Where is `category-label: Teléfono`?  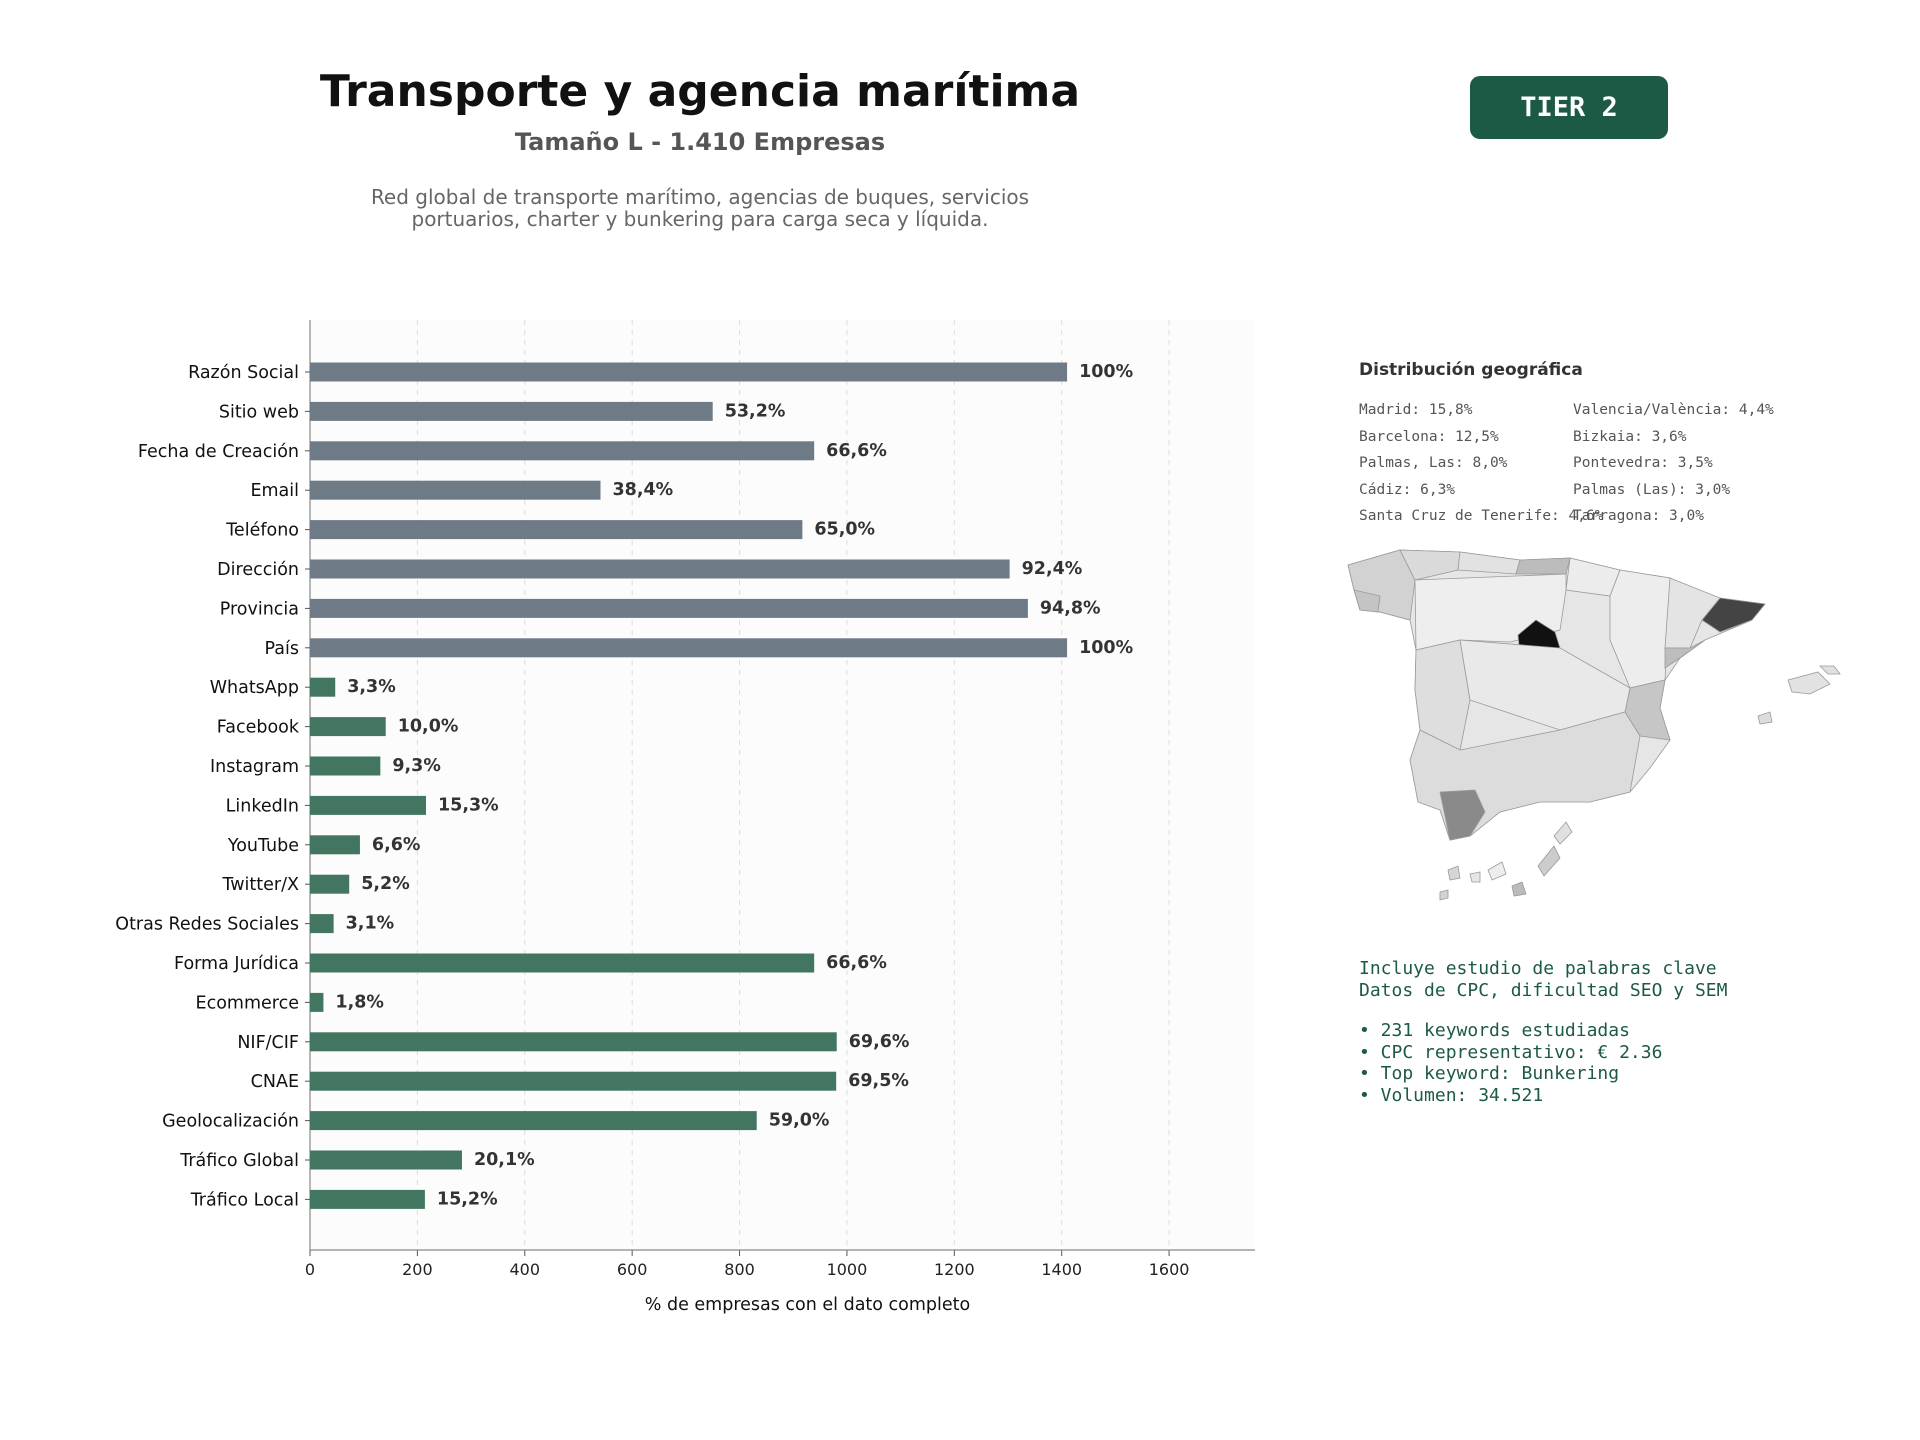
category-label: Teléfono is located at coordinates (262, 531).